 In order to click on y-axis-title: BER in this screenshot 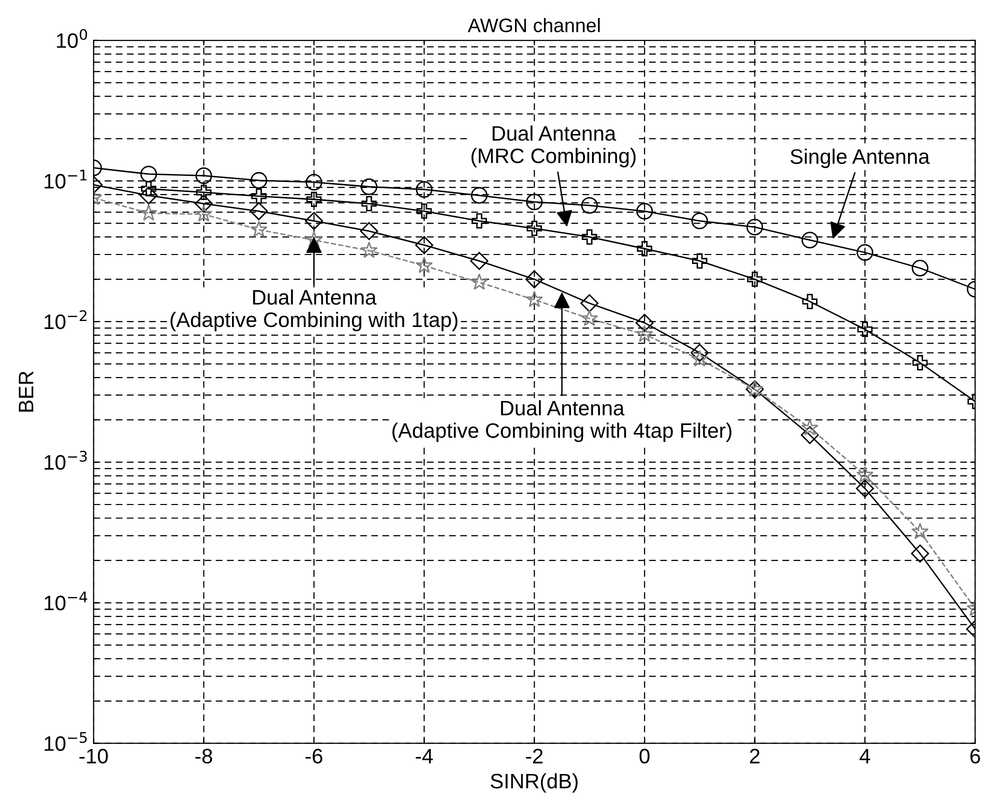, I will do `click(26, 391)`.